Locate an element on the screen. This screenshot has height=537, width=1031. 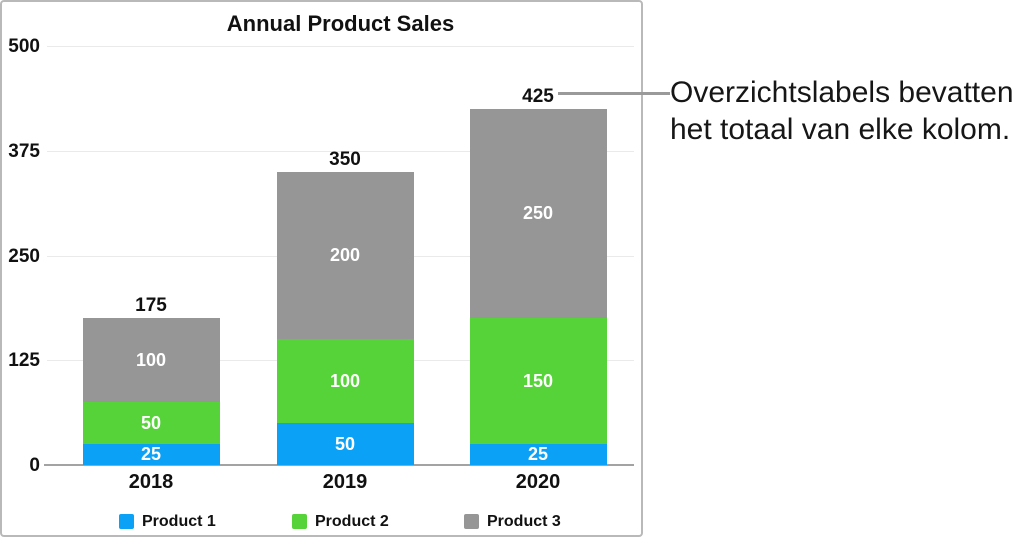
y-tick-label: 250 is located at coordinates (24, 256).